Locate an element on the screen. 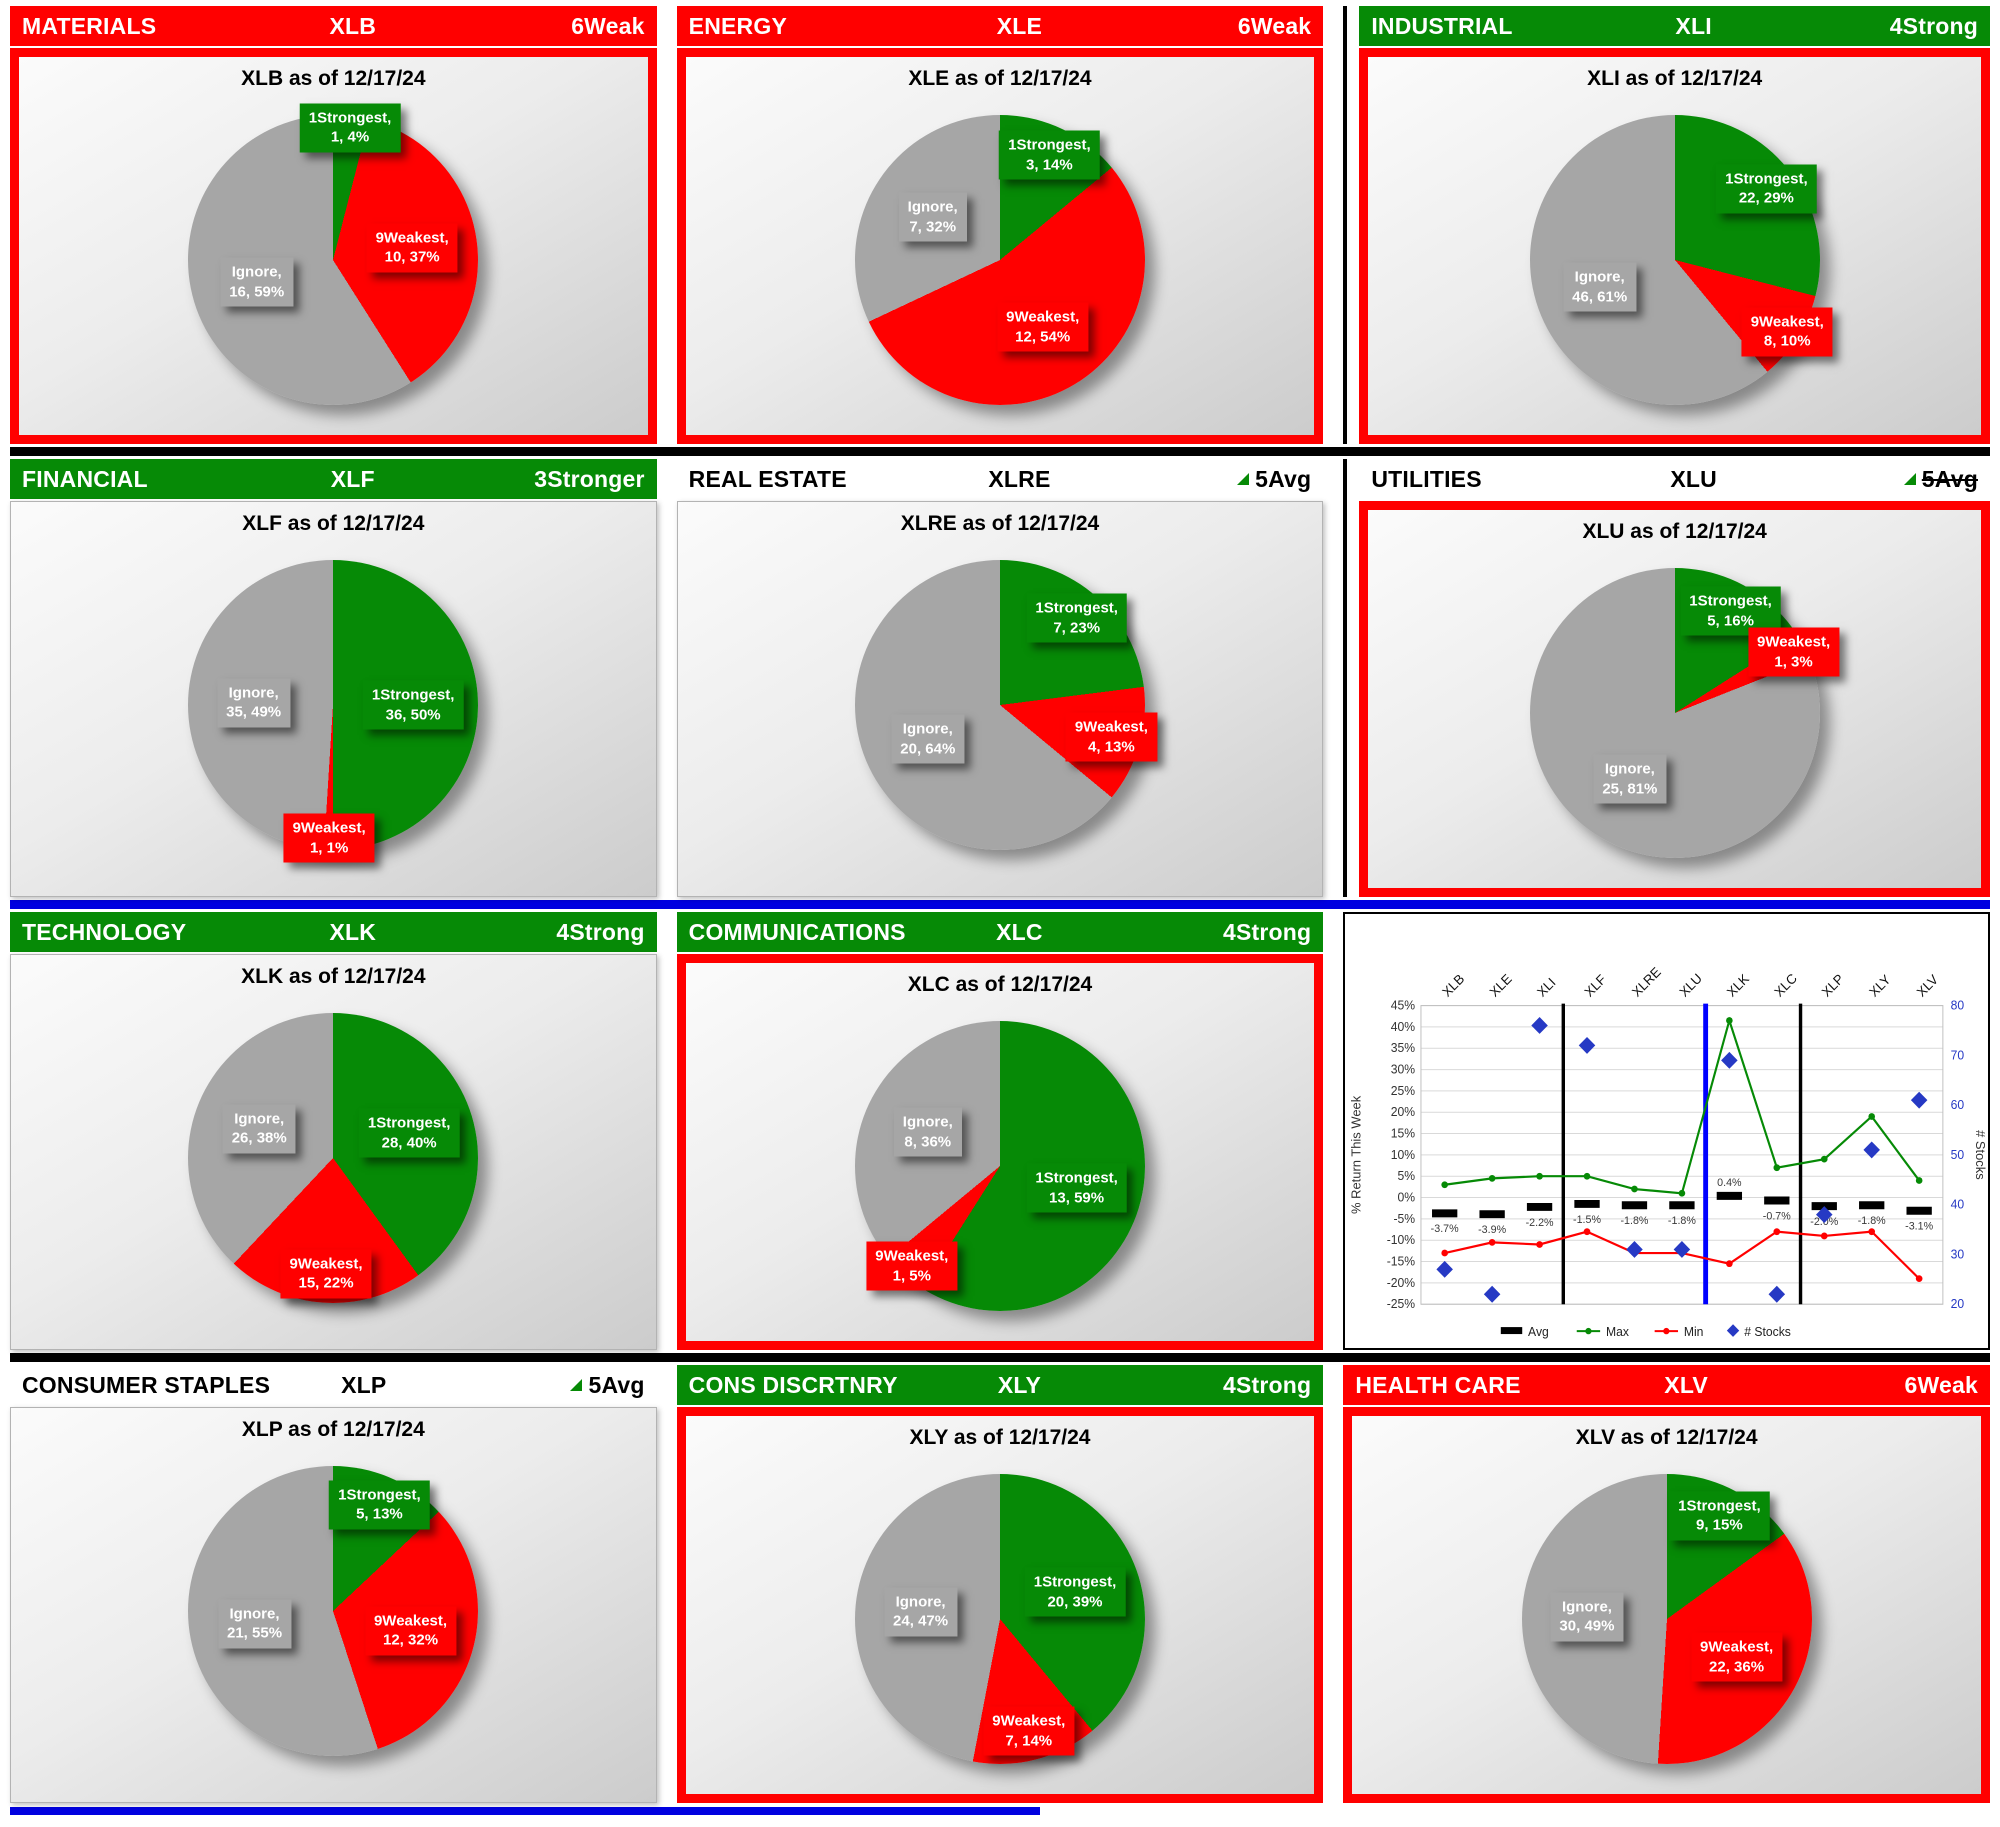 This screenshot has height=1827, width=2000. pie-slice-label: 9Weakest, 7, 14% is located at coordinates (1029, 1731).